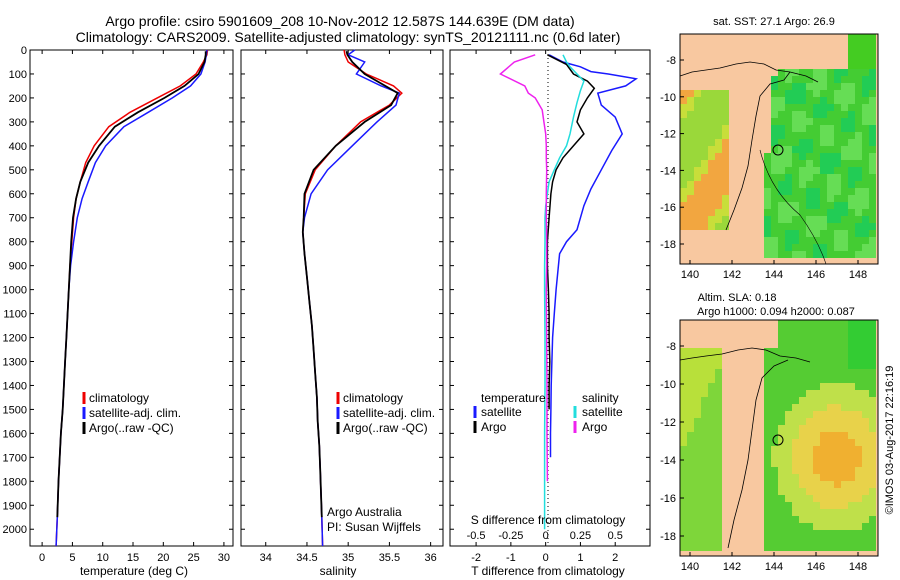 The width and height of the screenshot is (900, 580). I want to click on sst-map-frame, so click(779, 149).